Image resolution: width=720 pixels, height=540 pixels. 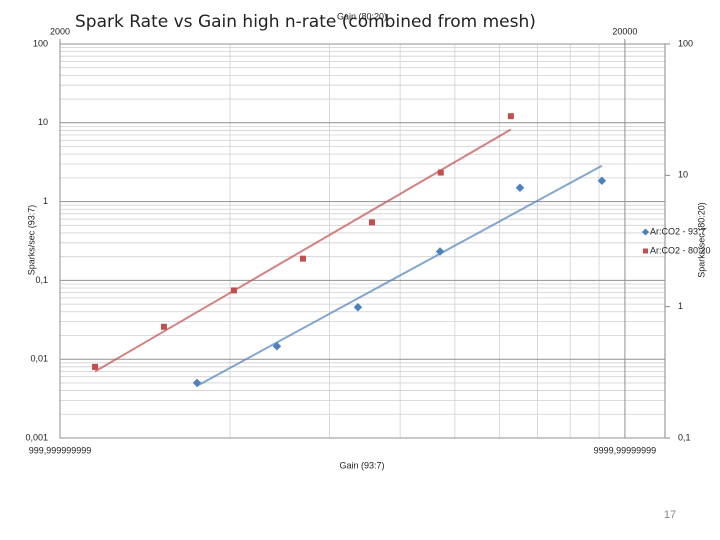 What do you see at coordinates (680, 306) in the screenshot?
I see `y2-tick-label: 1` at bounding box center [680, 306].